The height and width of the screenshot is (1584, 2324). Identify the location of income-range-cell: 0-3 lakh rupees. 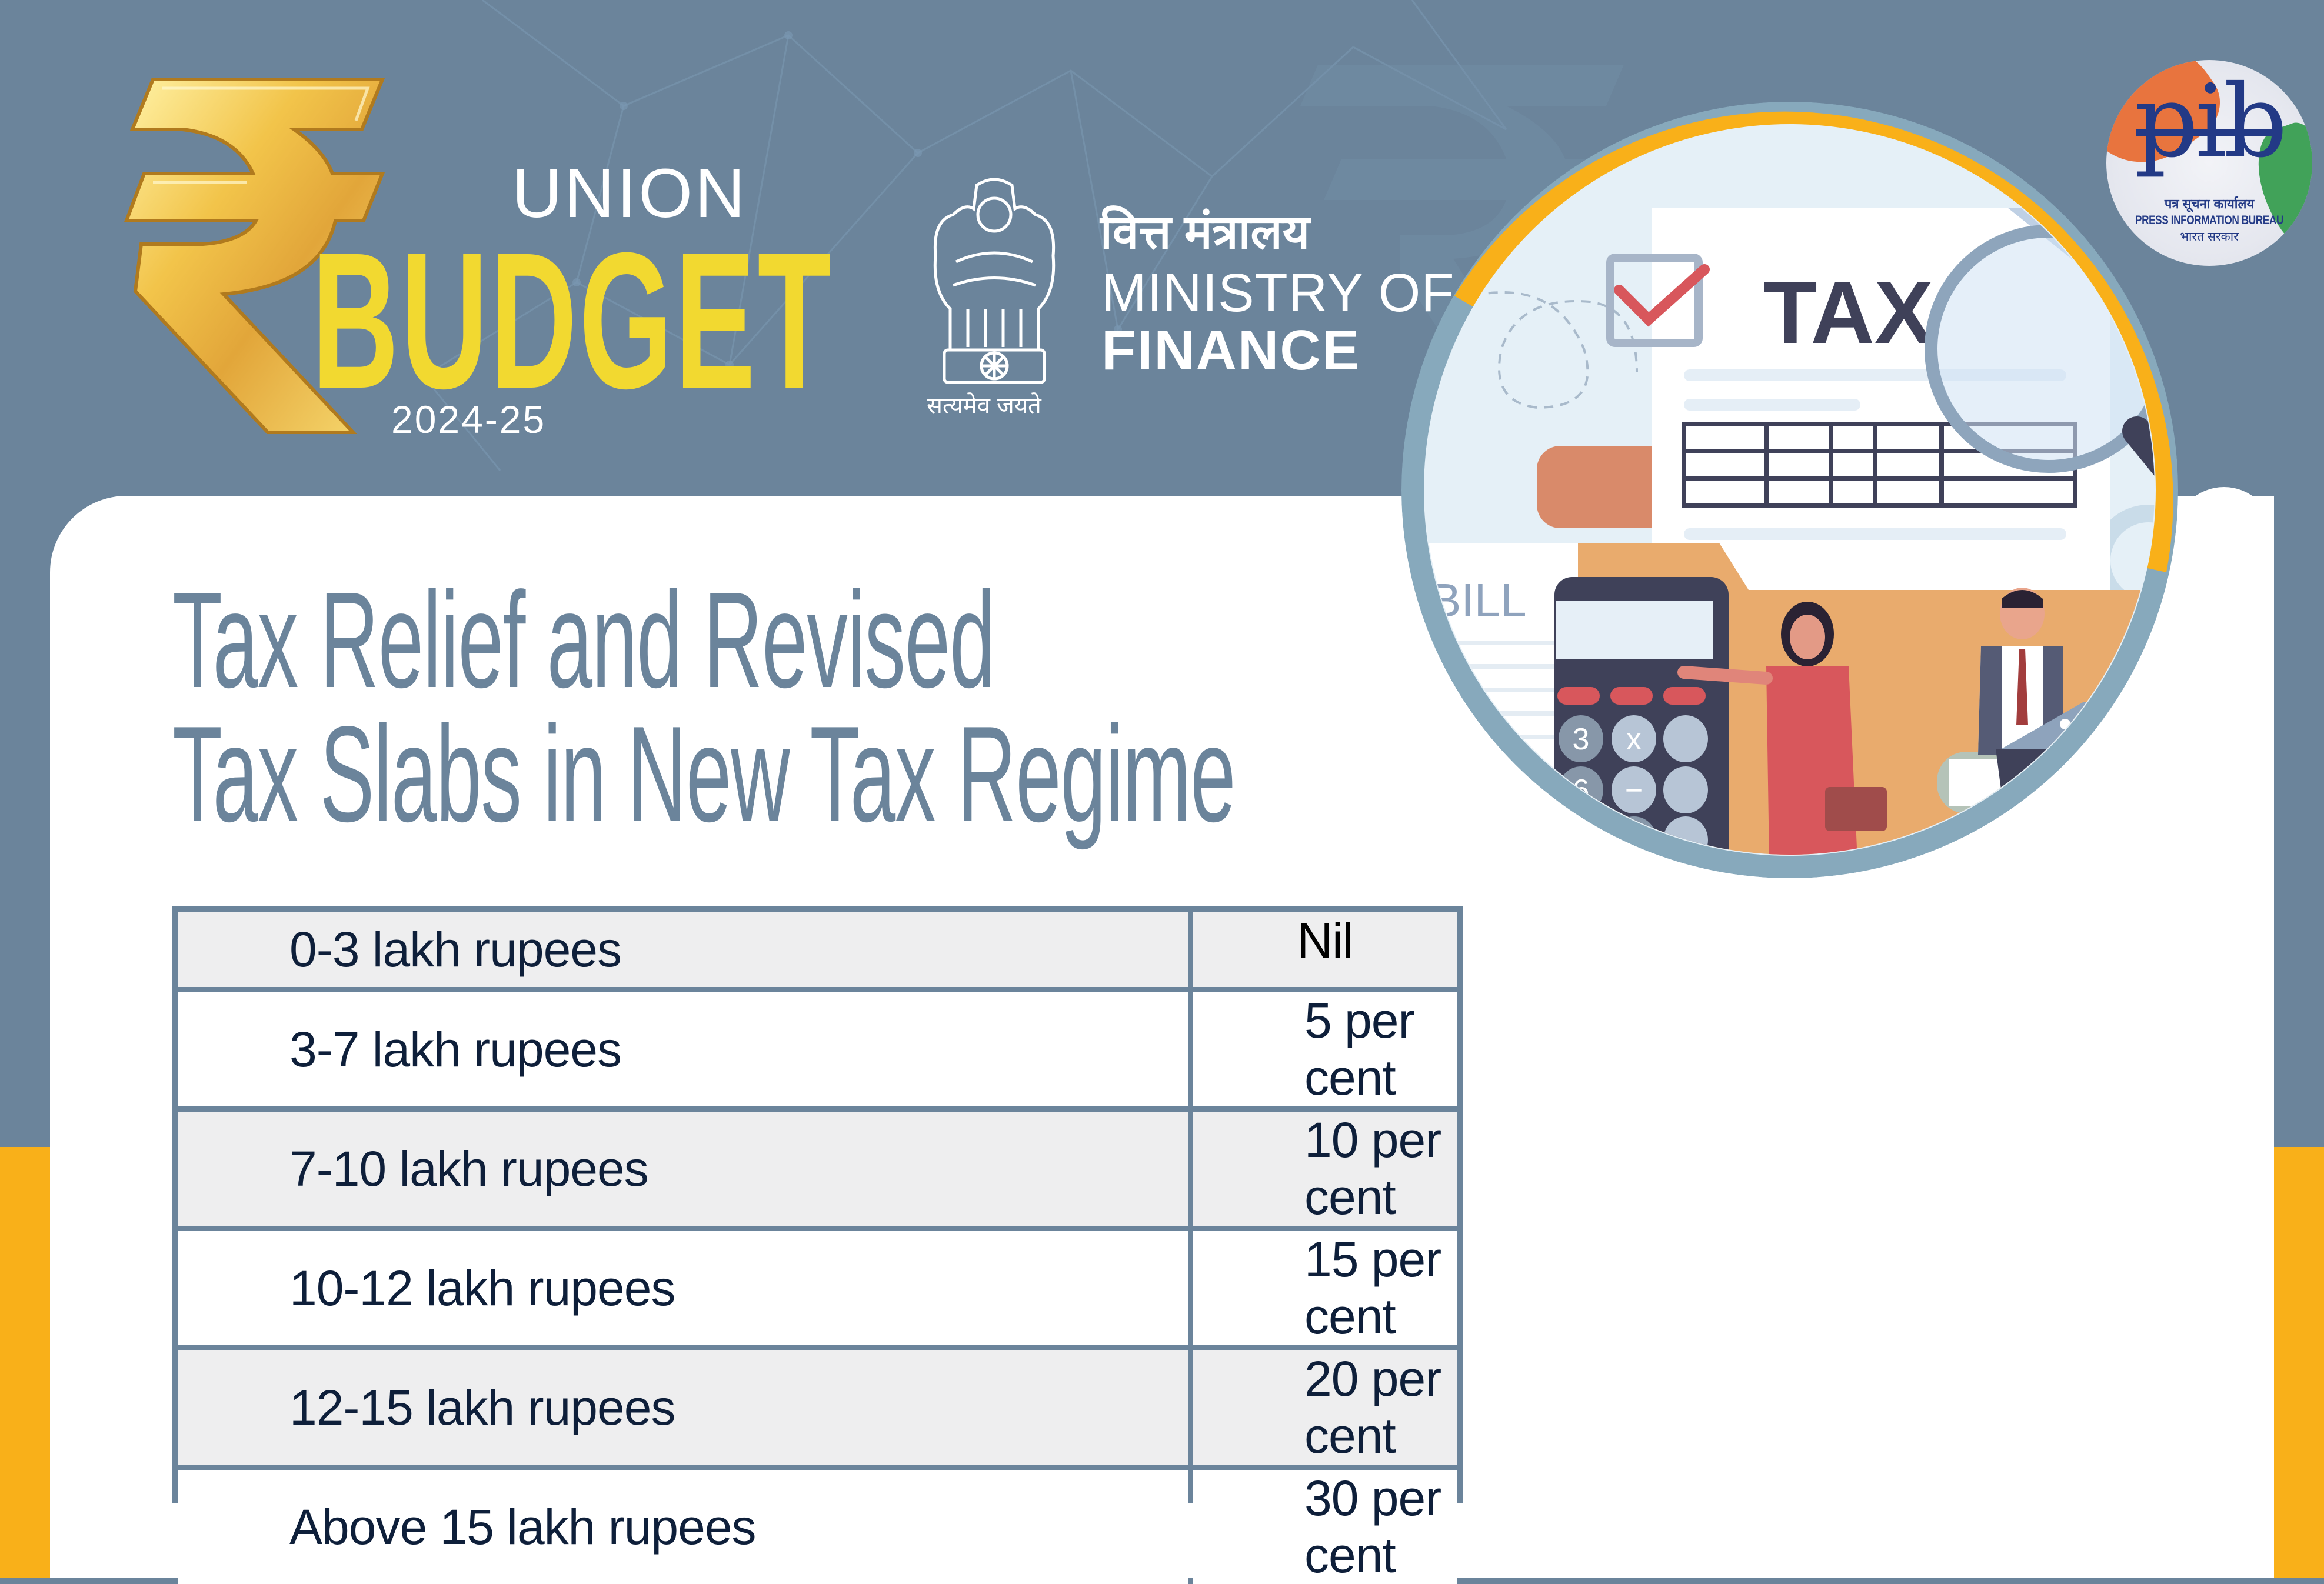
(683, 949).